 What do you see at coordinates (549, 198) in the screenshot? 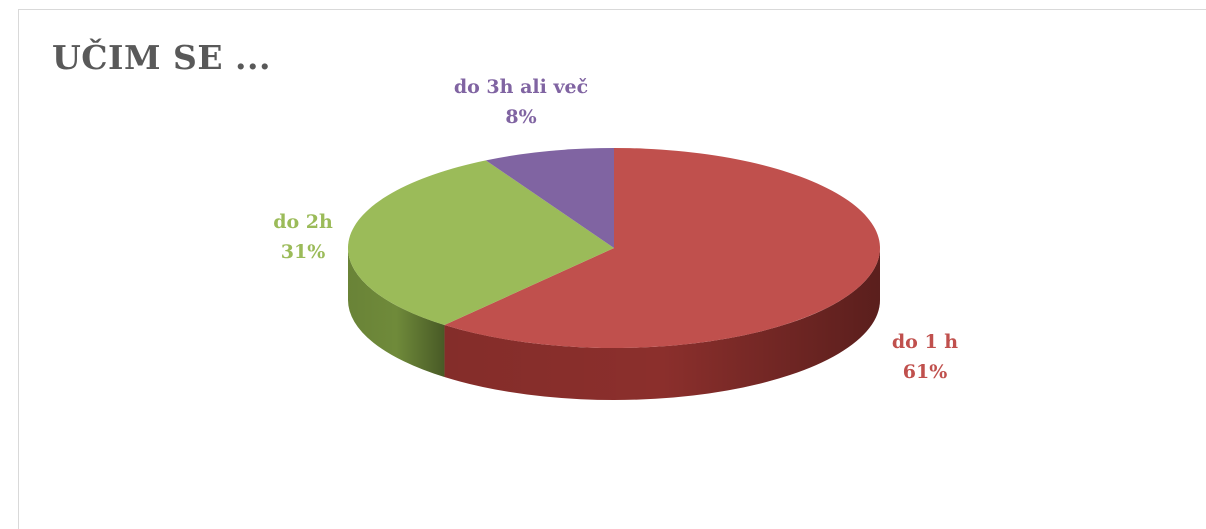
I see `pie-slice-do-3h-ali-ve-` at bounding box center [549, 198].